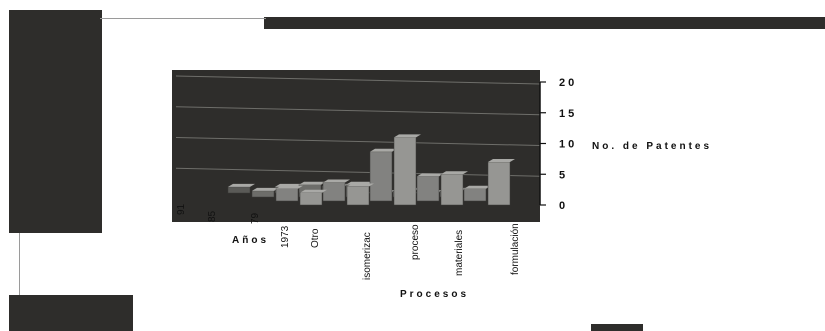 The width and height of the screenshot is (825, 331). What do you see at coordinates (367, 256) in the screenshot?
I see `category-label: isomerizac` at bounding box center [367, 256].